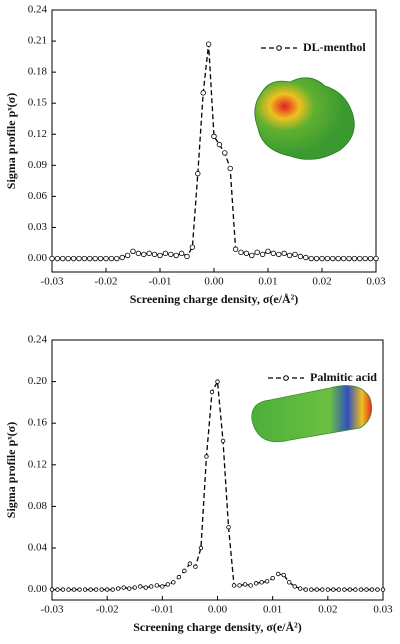 The image size is (400, 644). Describe the element at coordinates (218, 610) in the screenshot. I see `x-tick-label: 0.00` at that location.